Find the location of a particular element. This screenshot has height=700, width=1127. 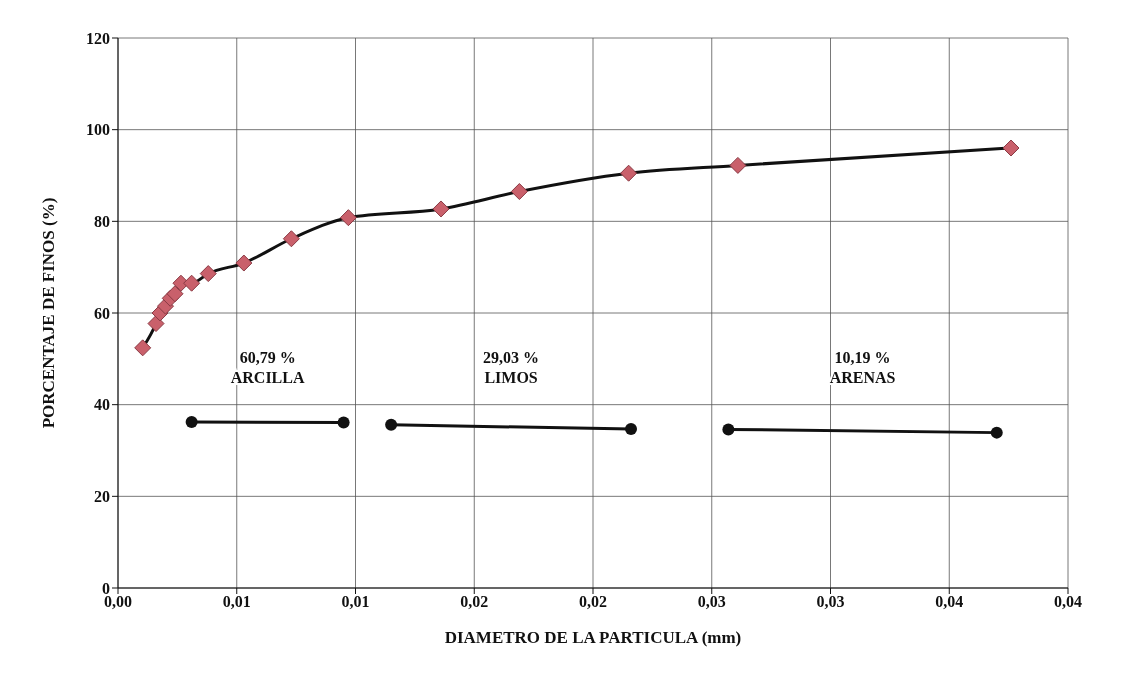

y-tick-label: 20 is located at coordinates (102, 497).